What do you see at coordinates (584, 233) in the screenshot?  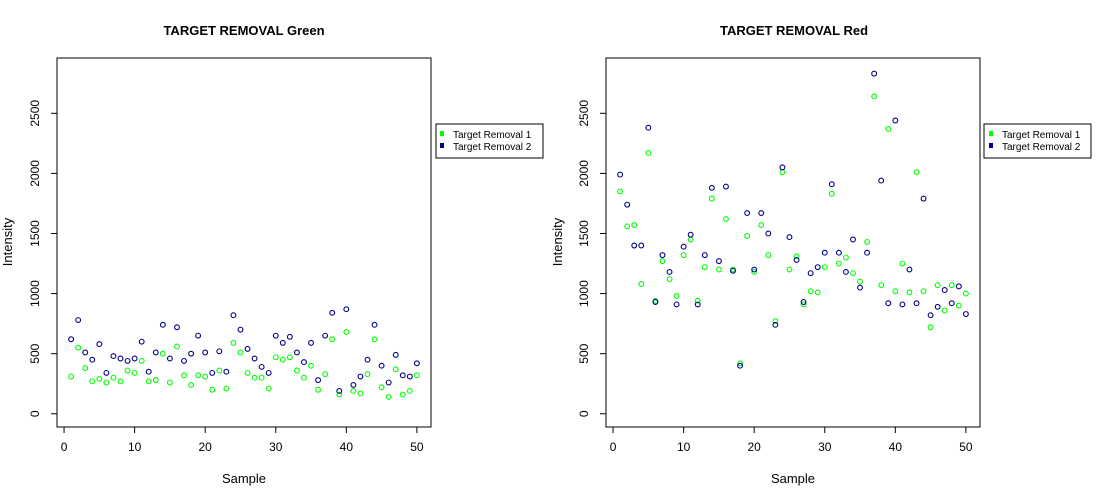 I see `y-tick-label: 1500` at bounding box center [584, 233].